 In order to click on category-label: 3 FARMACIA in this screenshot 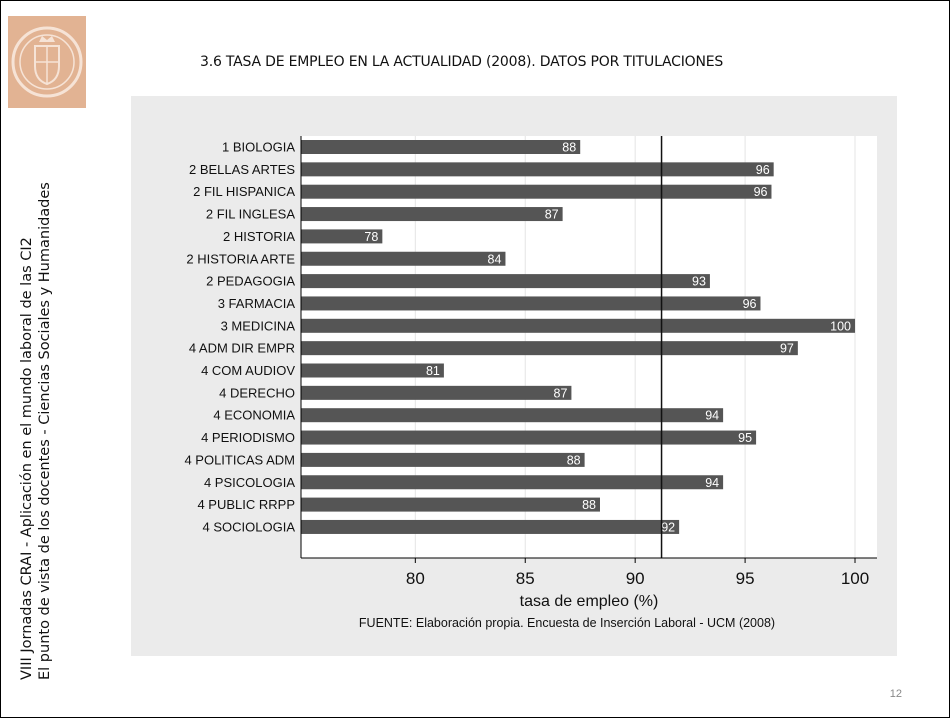, I will do `click(257, 303)`.